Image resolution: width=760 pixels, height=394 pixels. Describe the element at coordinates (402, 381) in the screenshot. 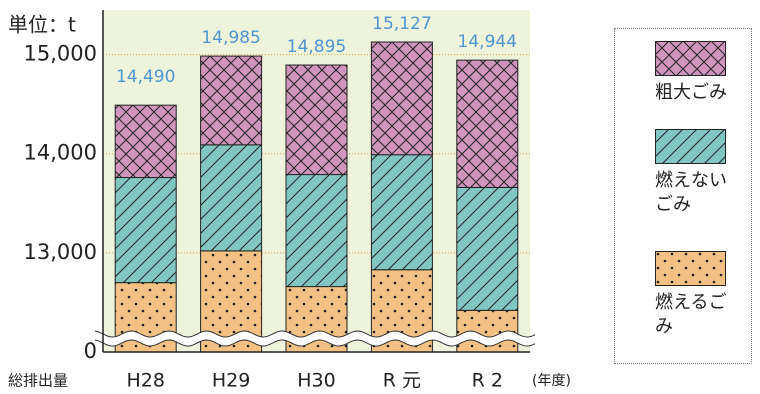

I see `x-tick-label: R 元` at that location.